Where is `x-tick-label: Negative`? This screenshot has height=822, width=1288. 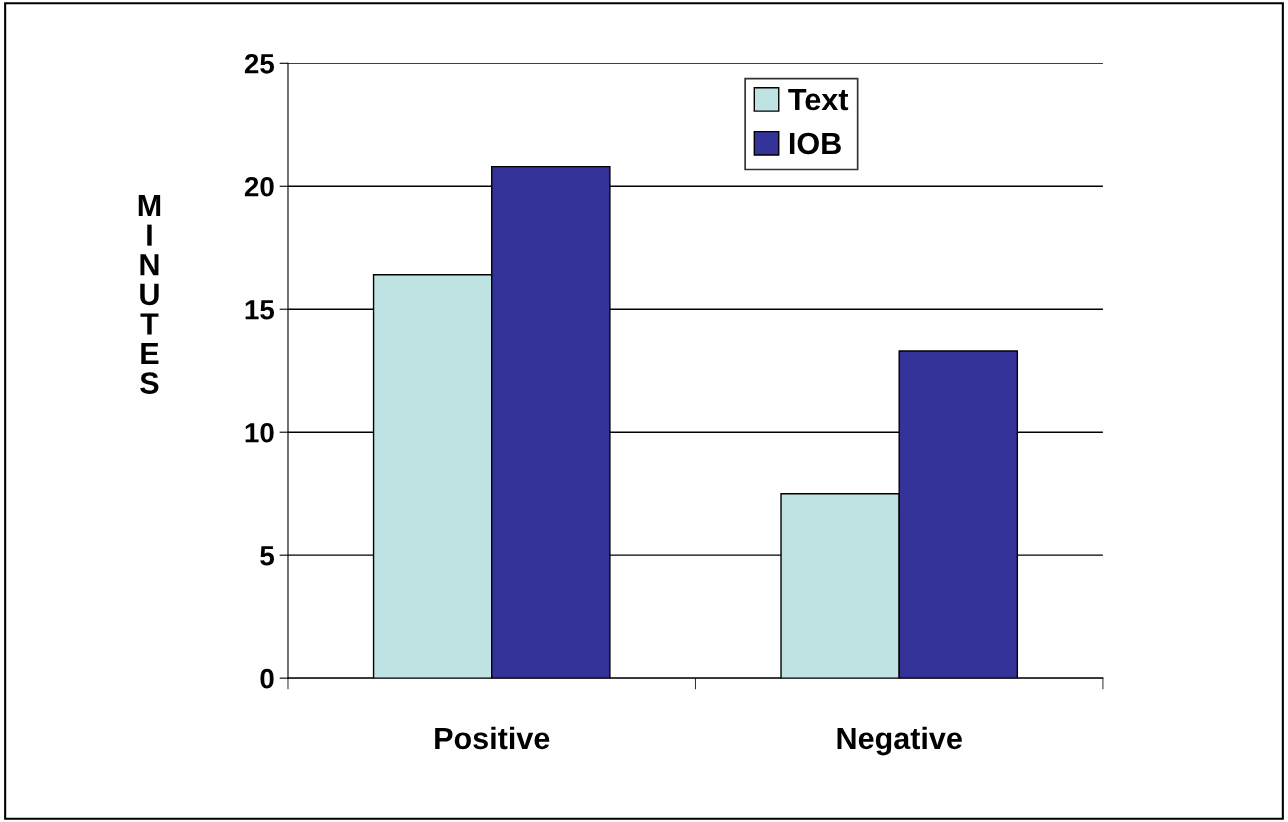
x-tick-label: Negative is located at coordinates (899, 741).